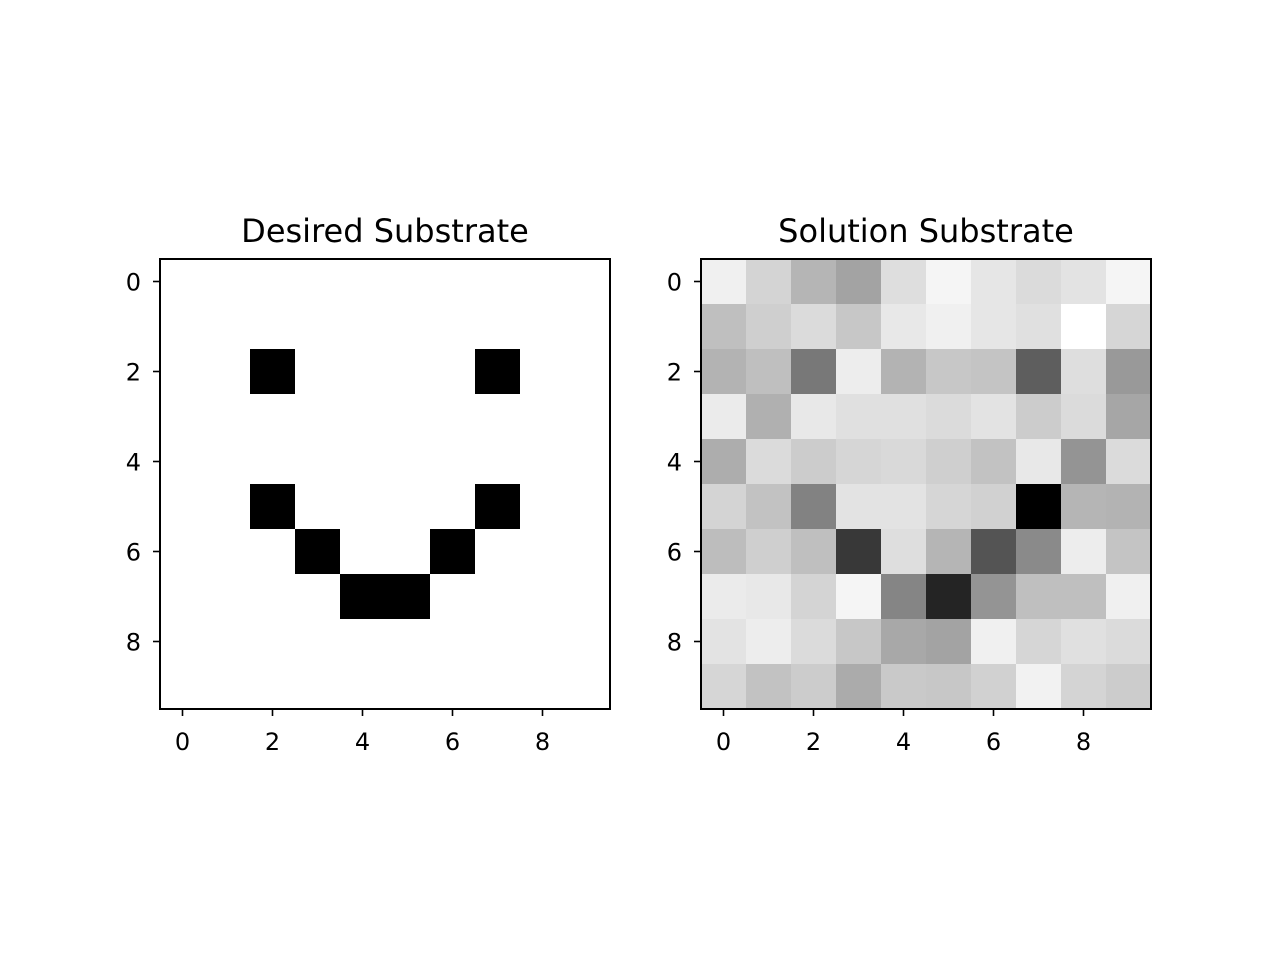 Image resolution: width=1280 pixels, height=960 pixels. I want to click on solution-substrate-y-tick-label: 4, so click(674, 463).